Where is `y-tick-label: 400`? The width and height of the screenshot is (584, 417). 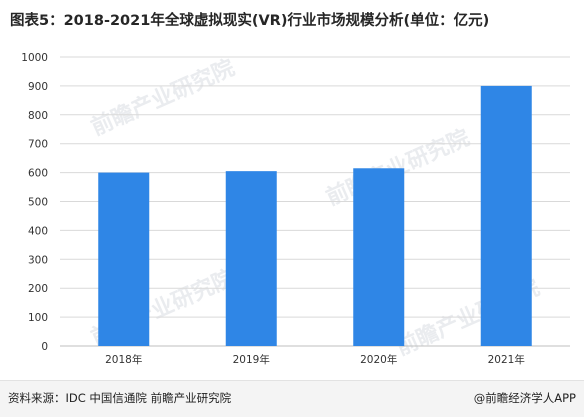
y-tick-label: 400 is located at coordinates (38, 231).